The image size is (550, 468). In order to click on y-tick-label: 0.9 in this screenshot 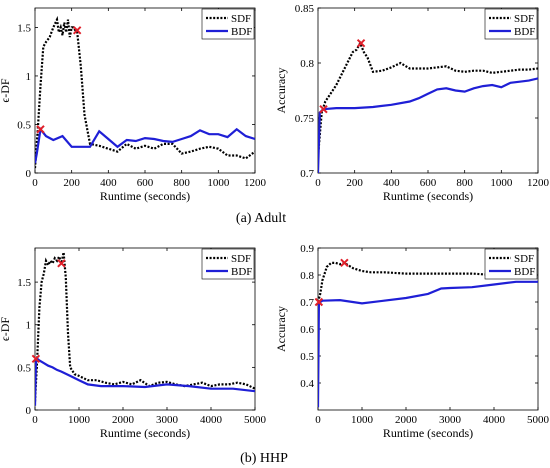, I will do `click(307, 249)`.